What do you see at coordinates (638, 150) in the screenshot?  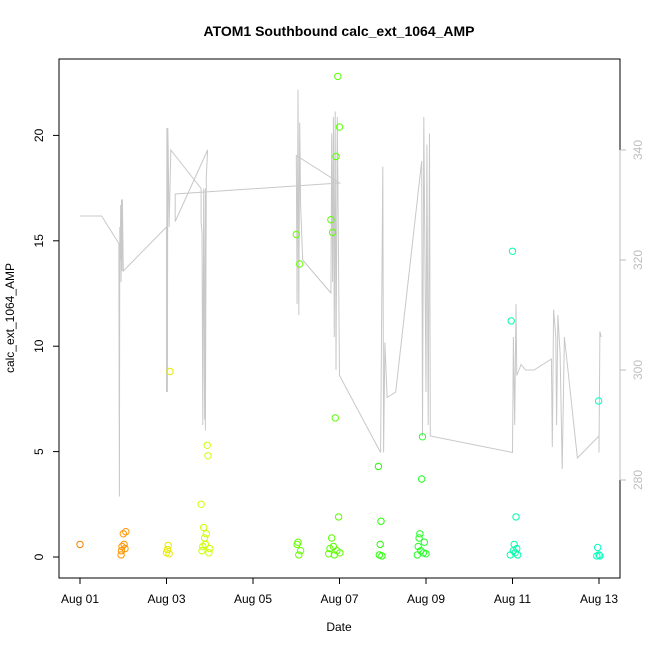 I see `right-tick-label: 340` at bounding box center [638, 150].